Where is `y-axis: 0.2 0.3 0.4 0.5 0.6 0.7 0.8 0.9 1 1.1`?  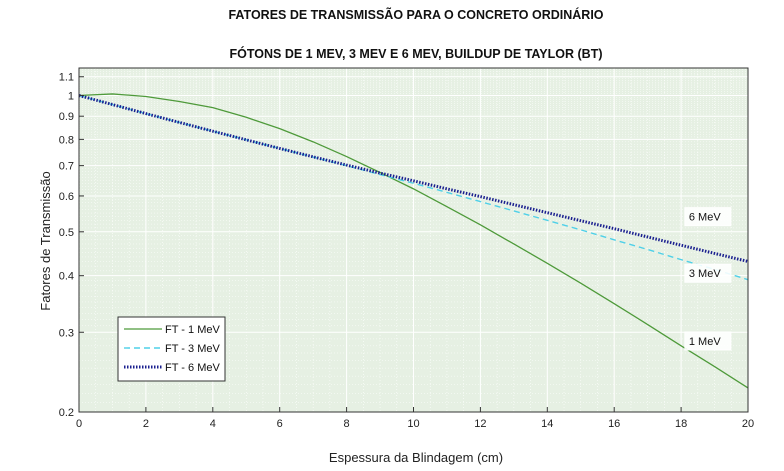
y-axis: 0.2 0.3 0.4 0.5 0.6 0.7 0.8 0.9 1 1.1 is located at coordinates (71, 245).